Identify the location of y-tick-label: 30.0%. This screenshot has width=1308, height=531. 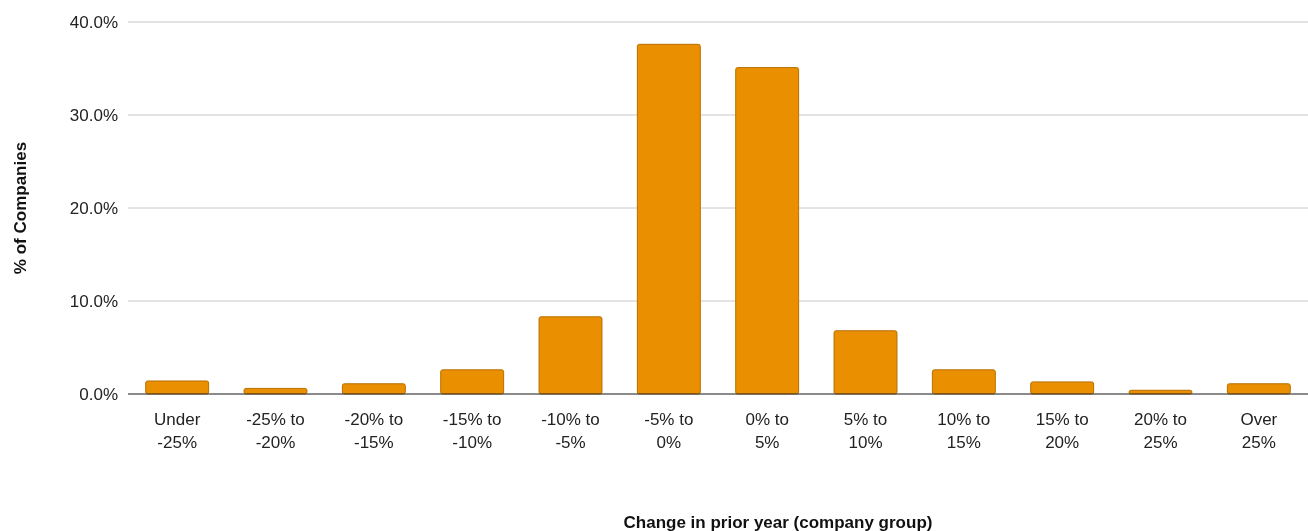
(93, 115).